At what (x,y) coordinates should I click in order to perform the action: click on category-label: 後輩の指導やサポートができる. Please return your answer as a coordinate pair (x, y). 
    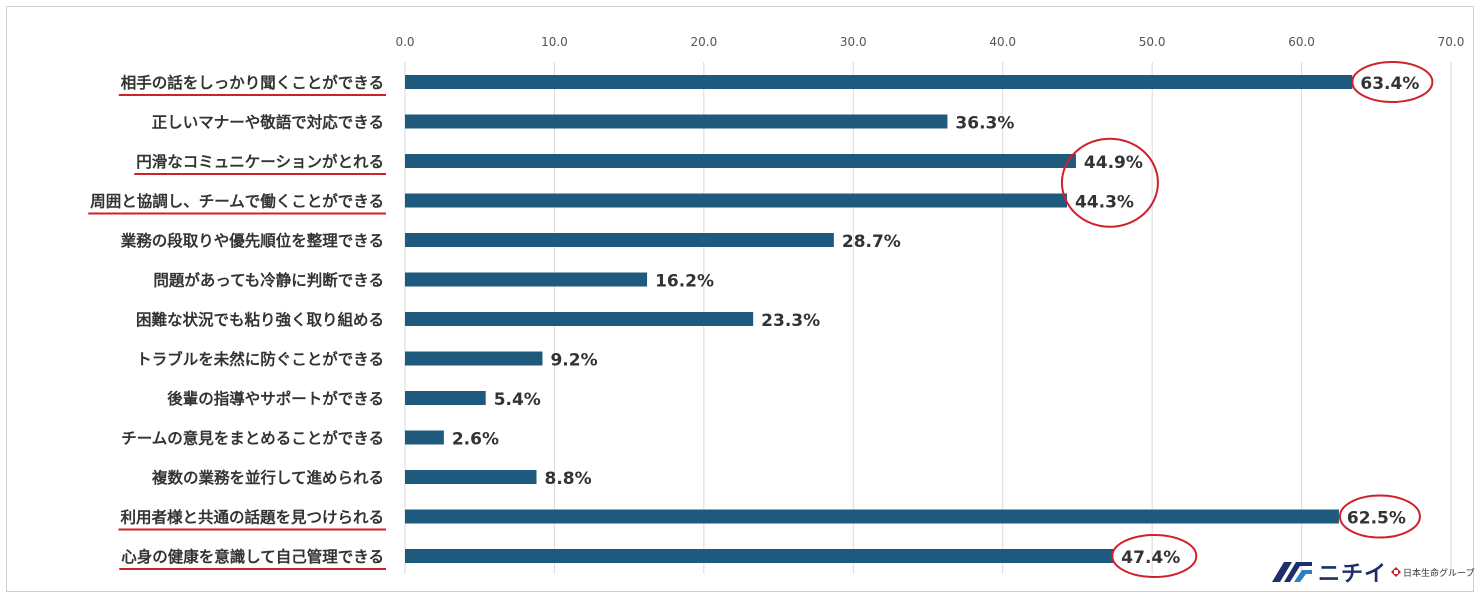
    Looking at the image, I should click on (275, 398).